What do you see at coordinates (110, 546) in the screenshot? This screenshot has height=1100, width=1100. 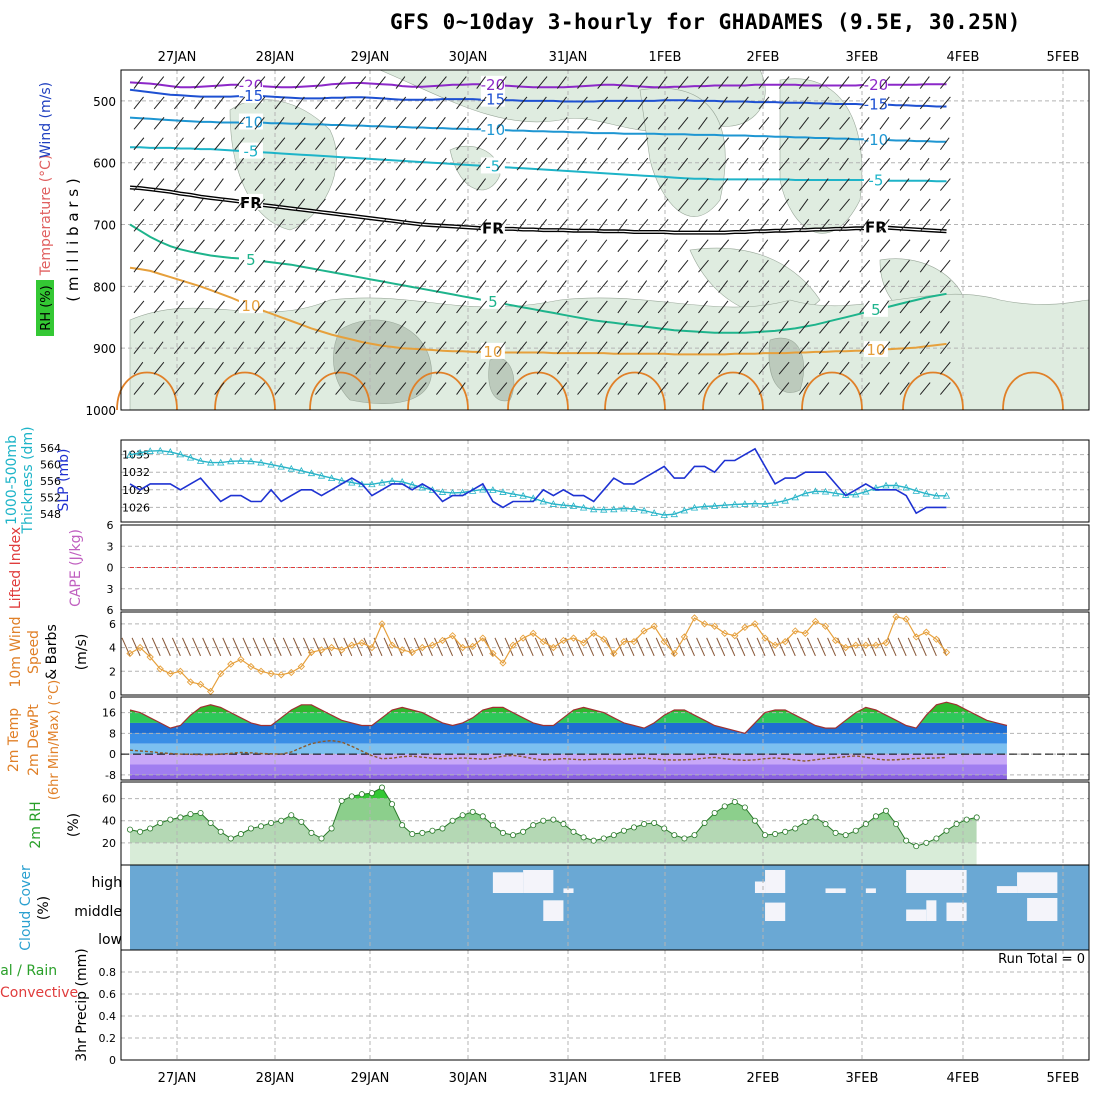 I see `ytick-label: 3` at bounding box center [110, 546].